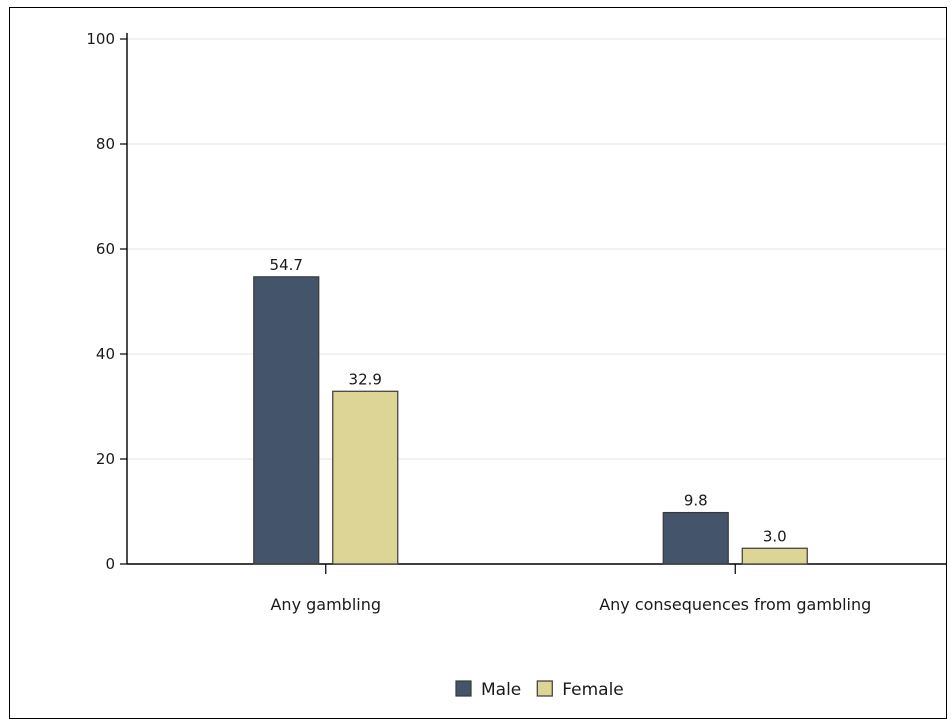  I want to click on data-label: 9.8, so click(696, 501).